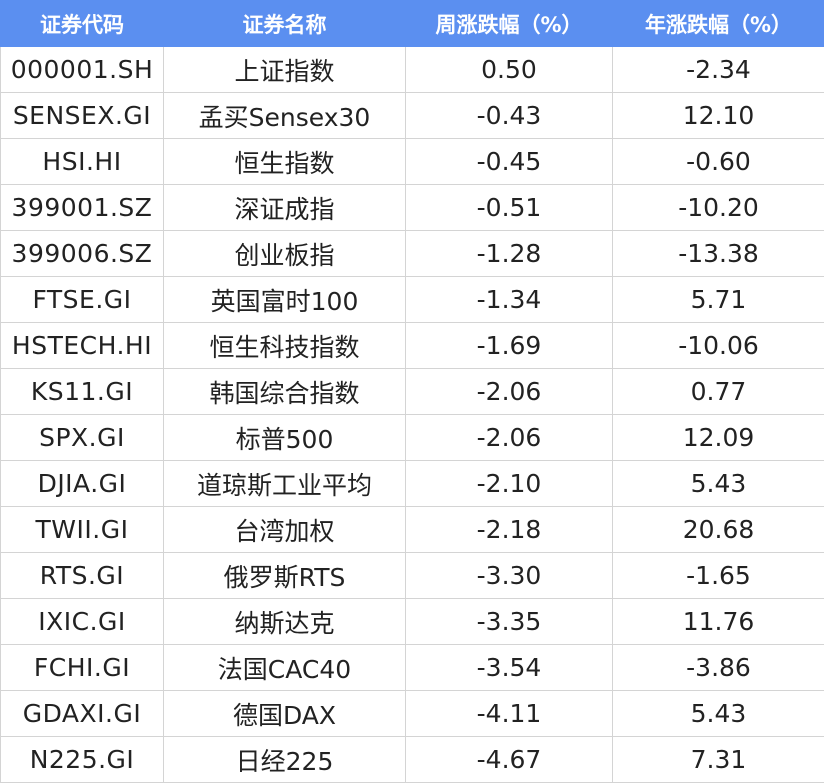 The height and width of the screenshot is (783, 824). What do you see at coordinates (285, 300) in the screenshot?
I see `table-cell: 英国富时100` at bounding box center [285, 300].